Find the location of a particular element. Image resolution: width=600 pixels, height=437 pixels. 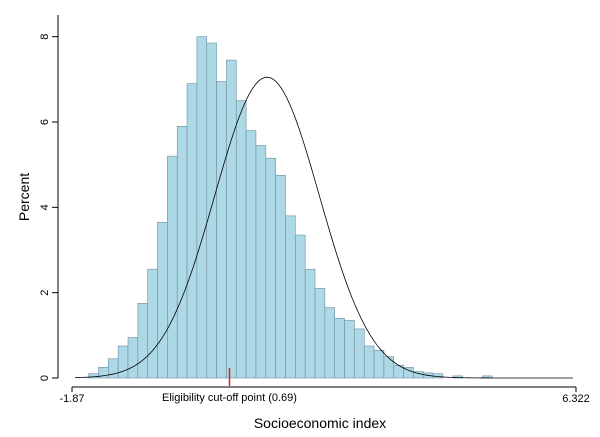

y-tick-label: 2 is located at coordinates (45, 293).